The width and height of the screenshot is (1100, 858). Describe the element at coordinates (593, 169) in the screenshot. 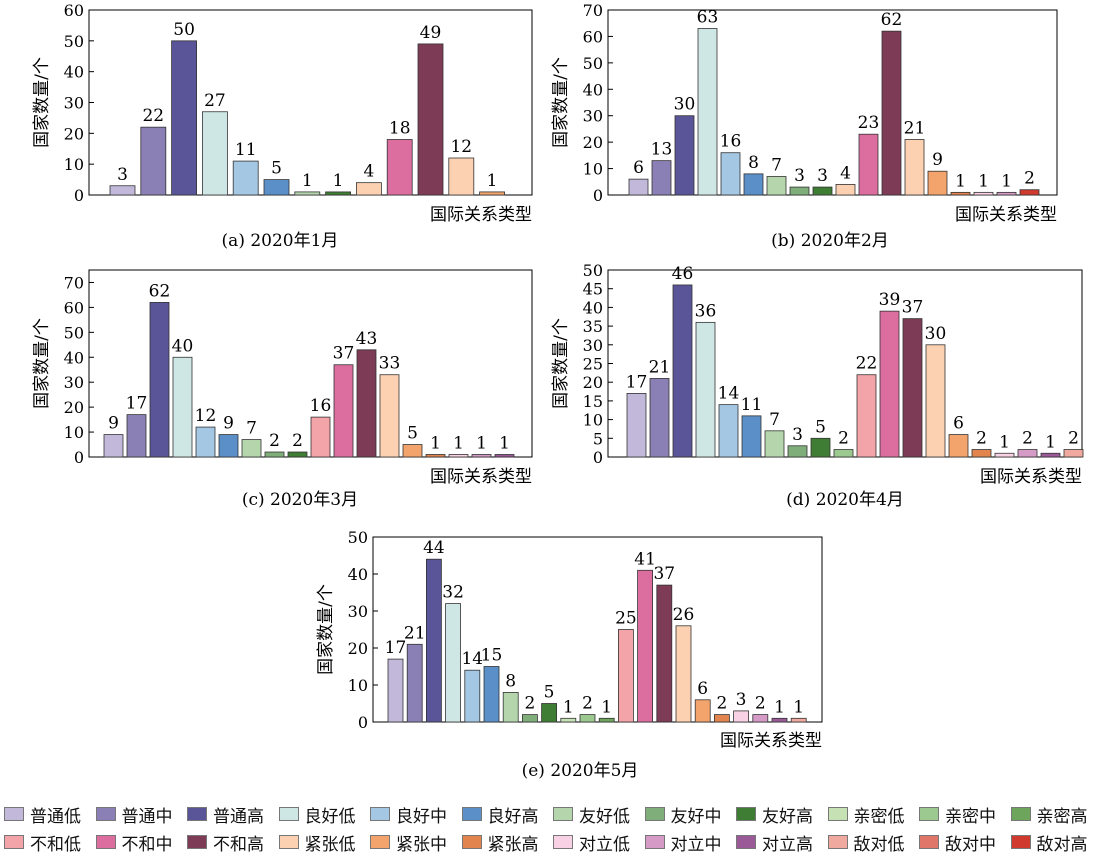

I see `y-tick-label: 10` at that location.